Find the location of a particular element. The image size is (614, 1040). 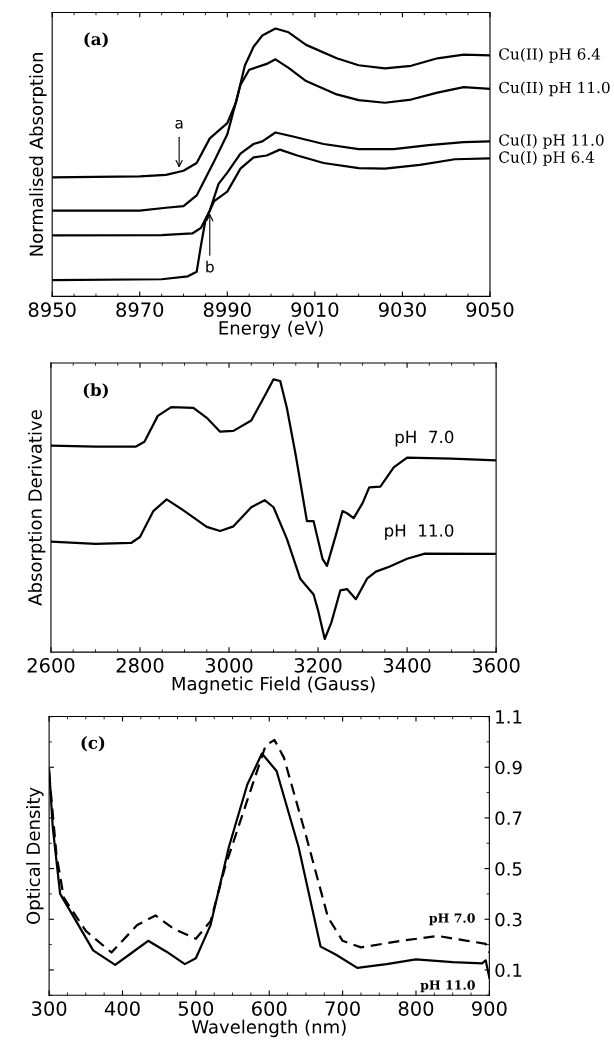

y-tick-label: 0.7 is located at coordinates (508, 818).